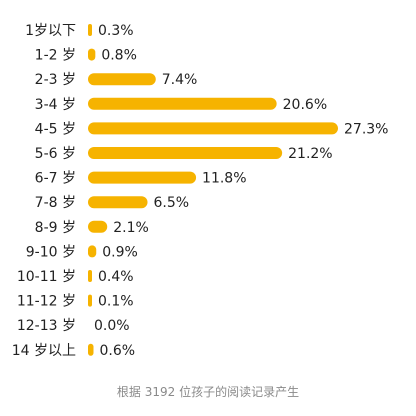 The height and width of the screenshot is (416, 416). What do you see at coordinates (55, 56) in the screenshot?
I see `category-label: 1-2 岁` at bounding box center [55, 56].